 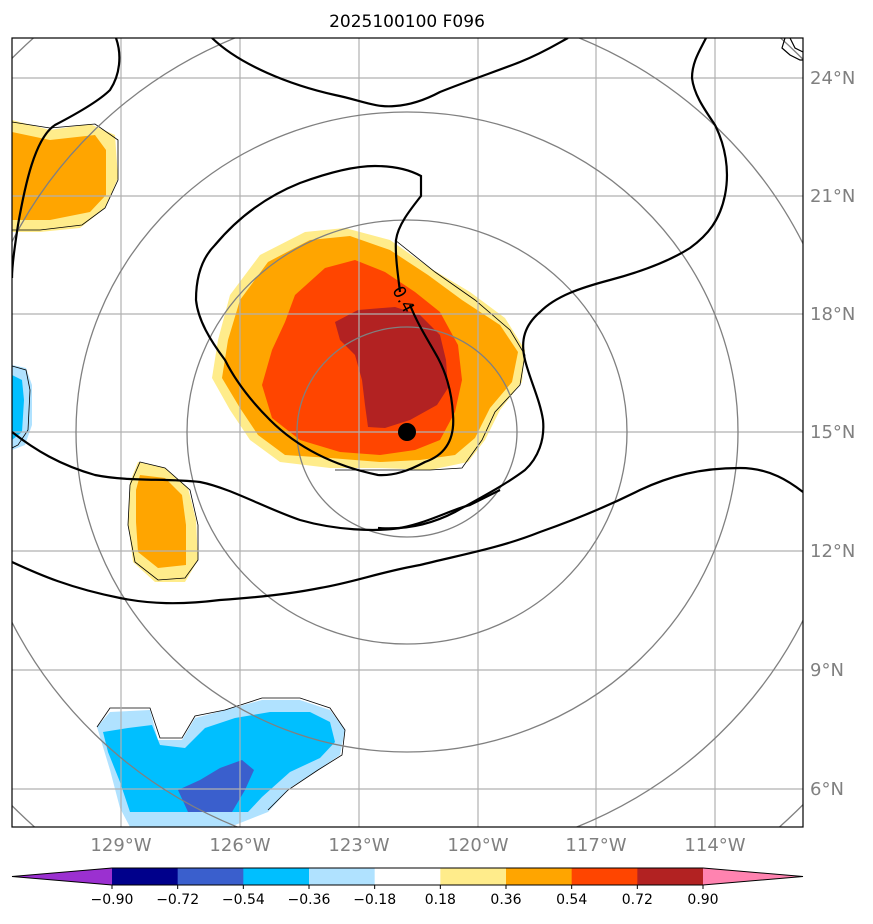 What do you see at coordinates (358, 845) in the screenshot?
I see `lon-label: 123°W` at bounding box center [358, 845].